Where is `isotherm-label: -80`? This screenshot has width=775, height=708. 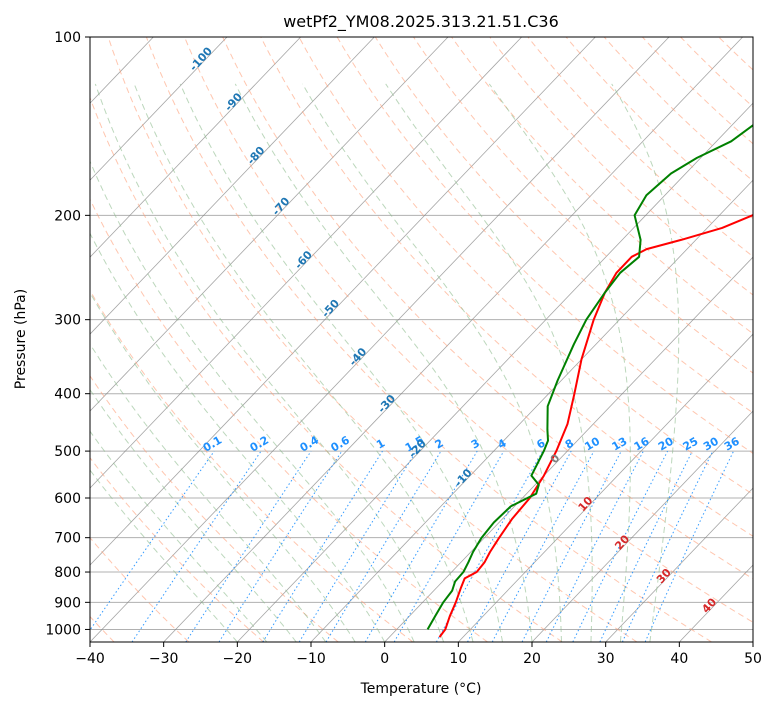 isotherm-label: -80 is located at coordinates (256, 156).